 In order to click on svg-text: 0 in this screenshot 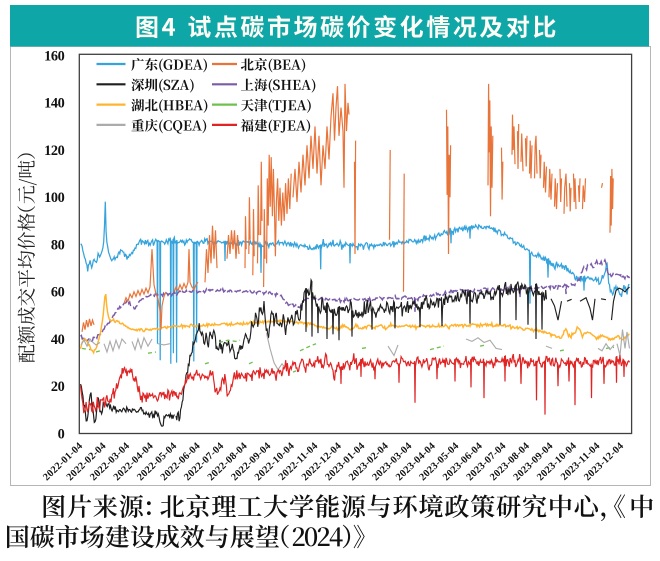, I will do `click(61, 434)`.